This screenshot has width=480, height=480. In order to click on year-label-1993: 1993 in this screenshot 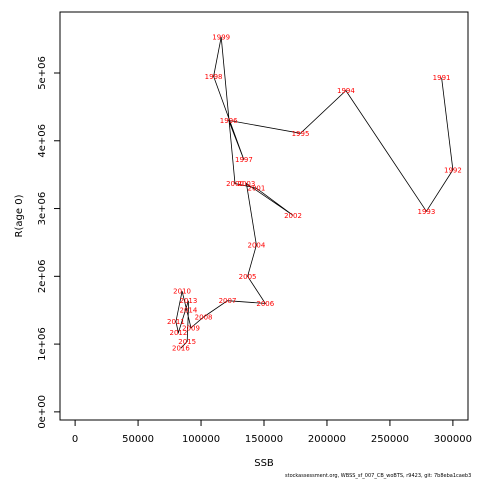, I will do `click(426, 212)`.